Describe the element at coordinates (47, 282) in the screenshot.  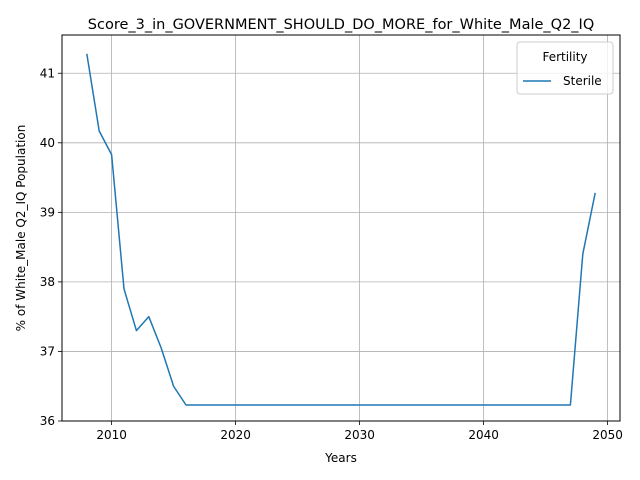
I see `y-tick-label: 38` at that location.